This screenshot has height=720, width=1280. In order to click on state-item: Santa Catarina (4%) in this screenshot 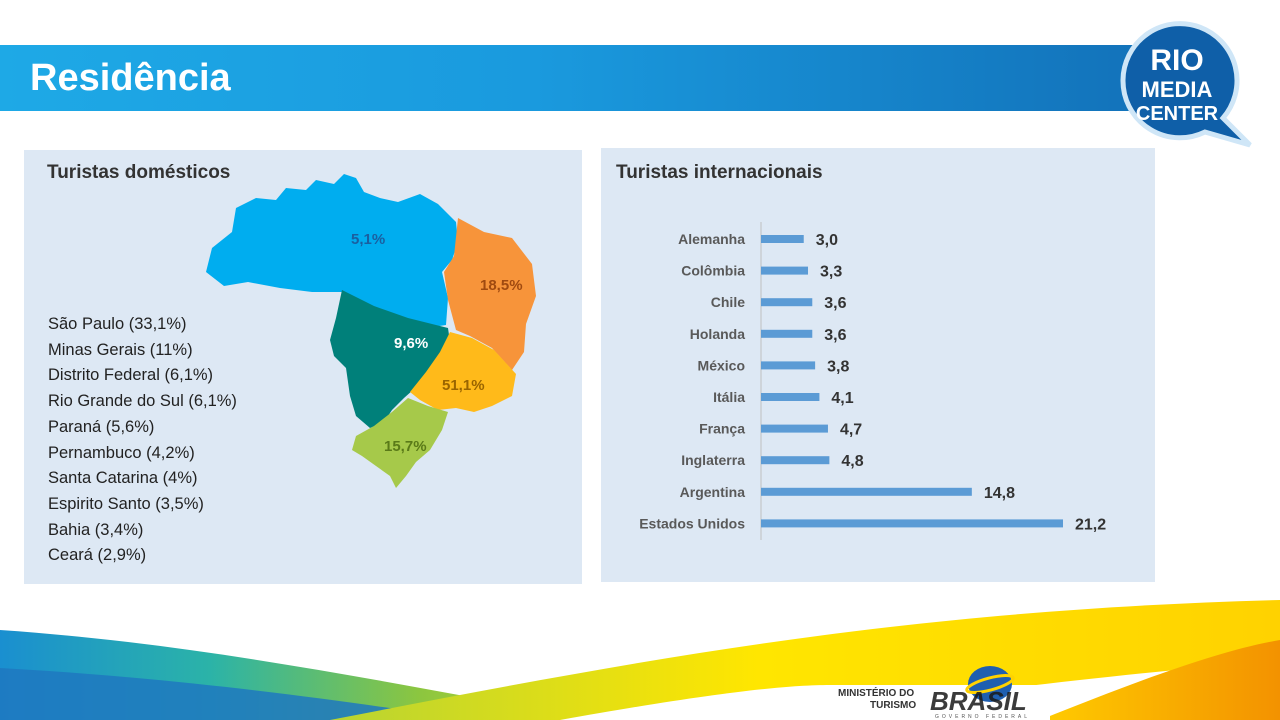, I will do `click(123, 478)`.